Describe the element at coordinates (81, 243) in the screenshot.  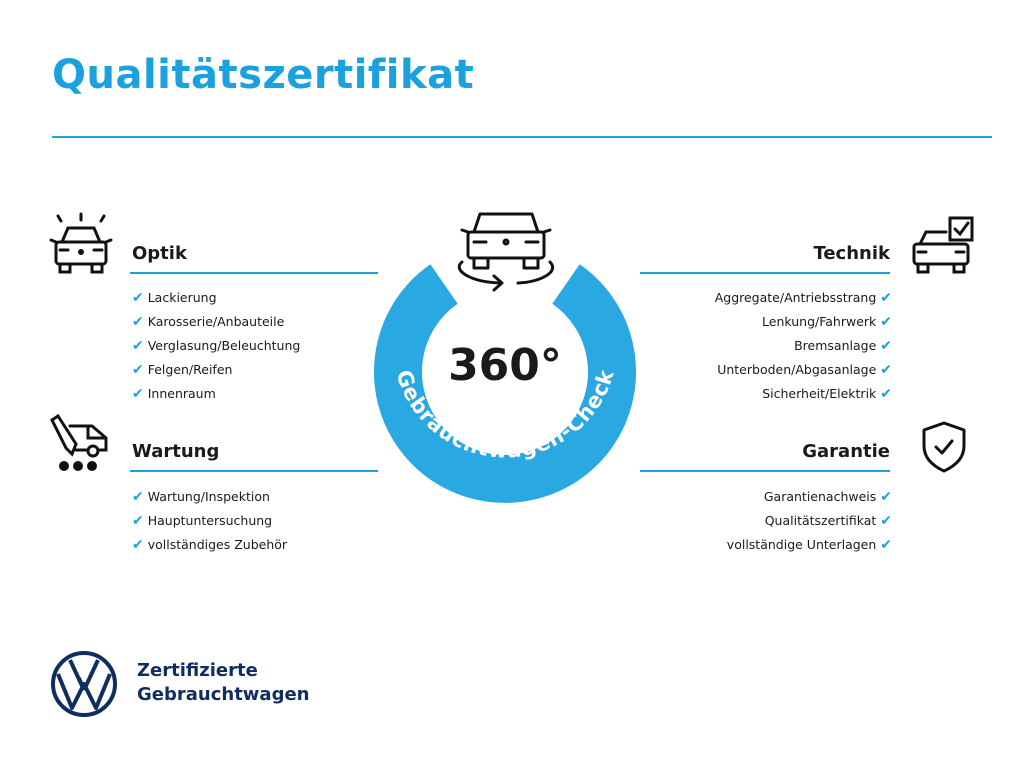
I see `car-lights-icon` at that location.